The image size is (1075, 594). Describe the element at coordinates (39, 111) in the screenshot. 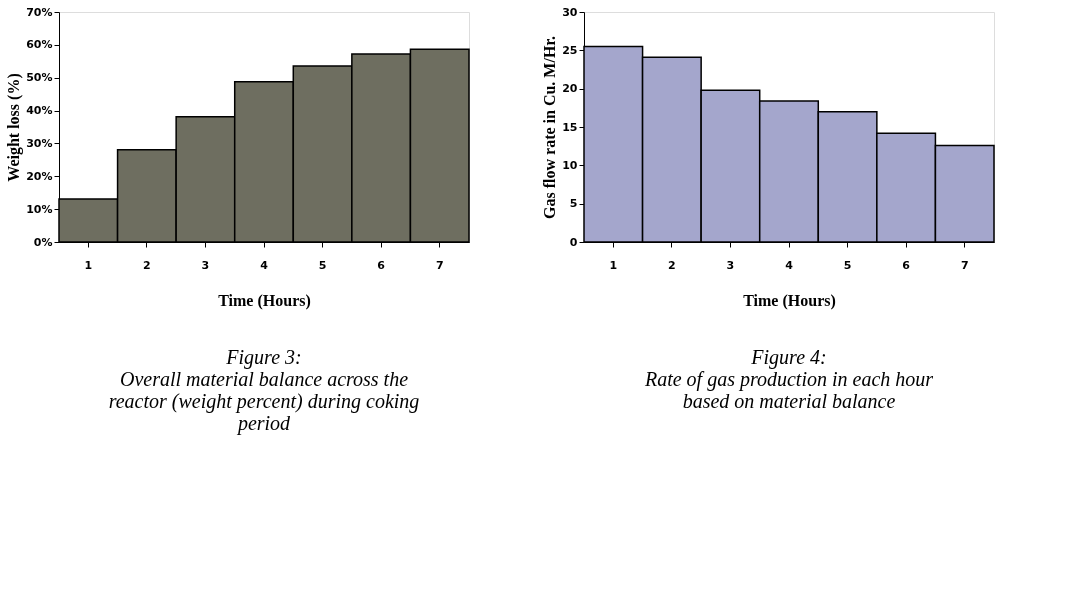

I see `y-tick-label: 40%` at that location.